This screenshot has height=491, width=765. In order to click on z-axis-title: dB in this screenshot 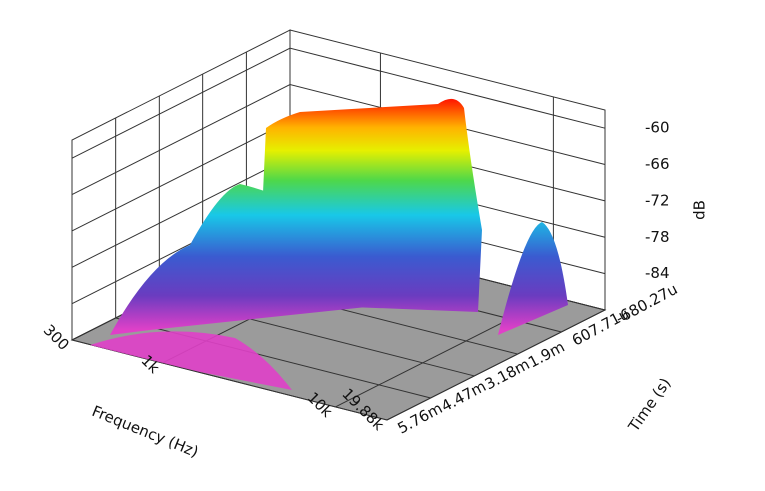, I will do `click(700, 210)`.